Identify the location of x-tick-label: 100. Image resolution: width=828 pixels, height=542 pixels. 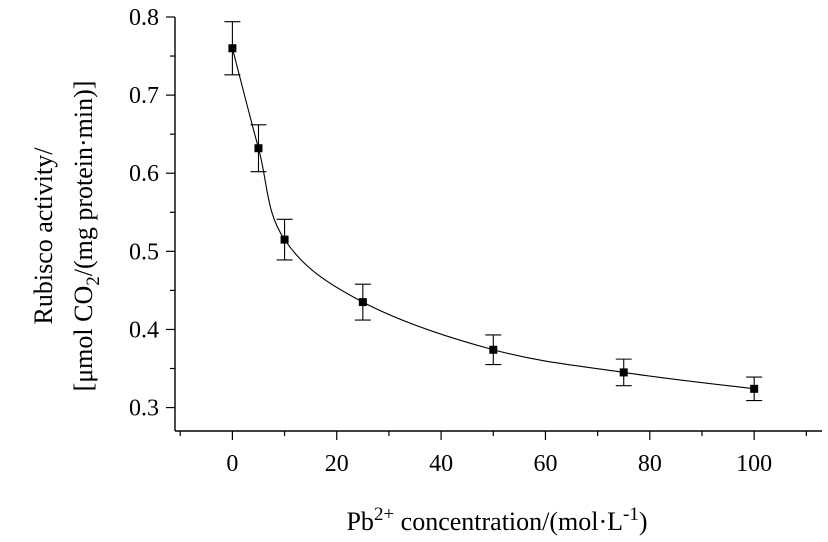
(754, 464).